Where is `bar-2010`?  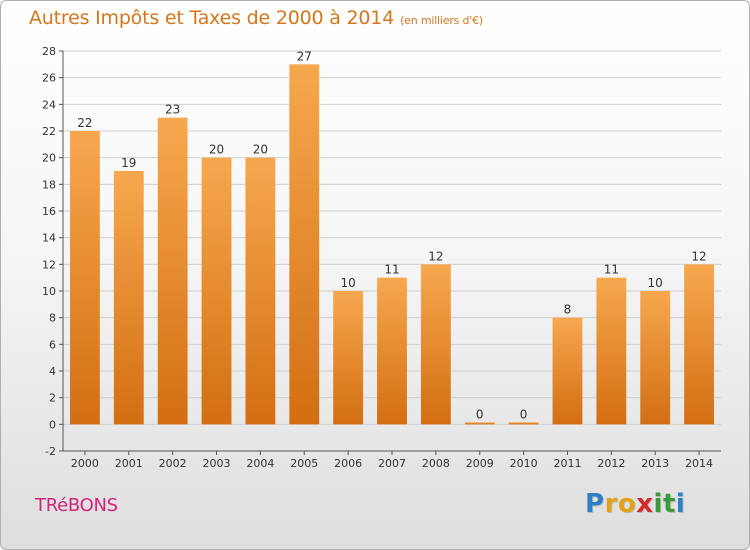 bar-2010 is located at coordinates (523, 423).